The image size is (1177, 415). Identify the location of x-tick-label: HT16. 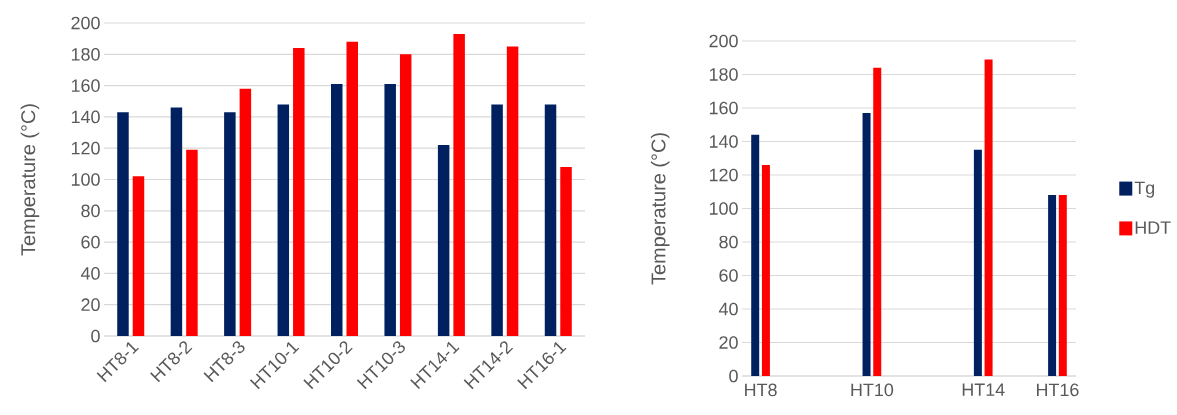
(1057, 390).